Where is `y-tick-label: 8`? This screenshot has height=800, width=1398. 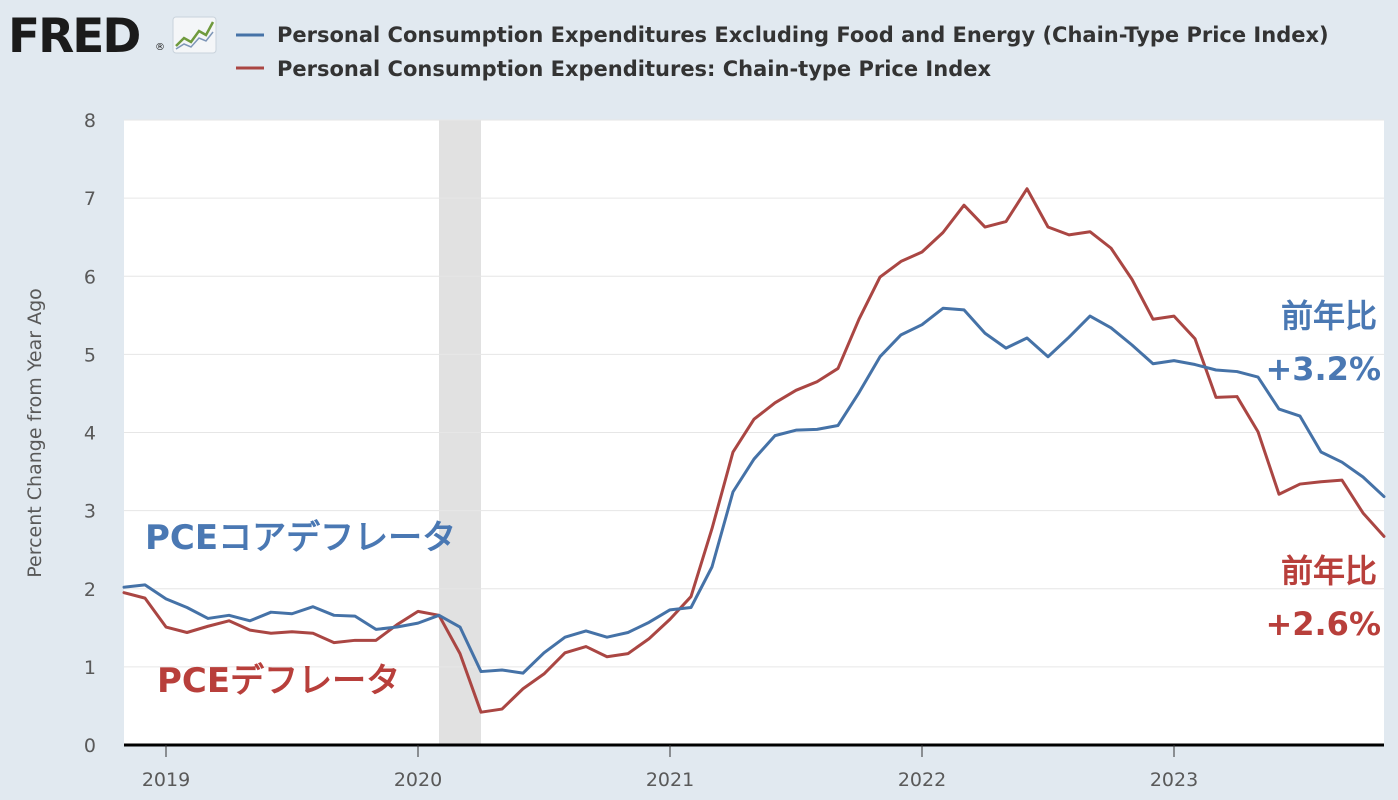 y-tick-label: 8 is located at coordinates (90, 121).